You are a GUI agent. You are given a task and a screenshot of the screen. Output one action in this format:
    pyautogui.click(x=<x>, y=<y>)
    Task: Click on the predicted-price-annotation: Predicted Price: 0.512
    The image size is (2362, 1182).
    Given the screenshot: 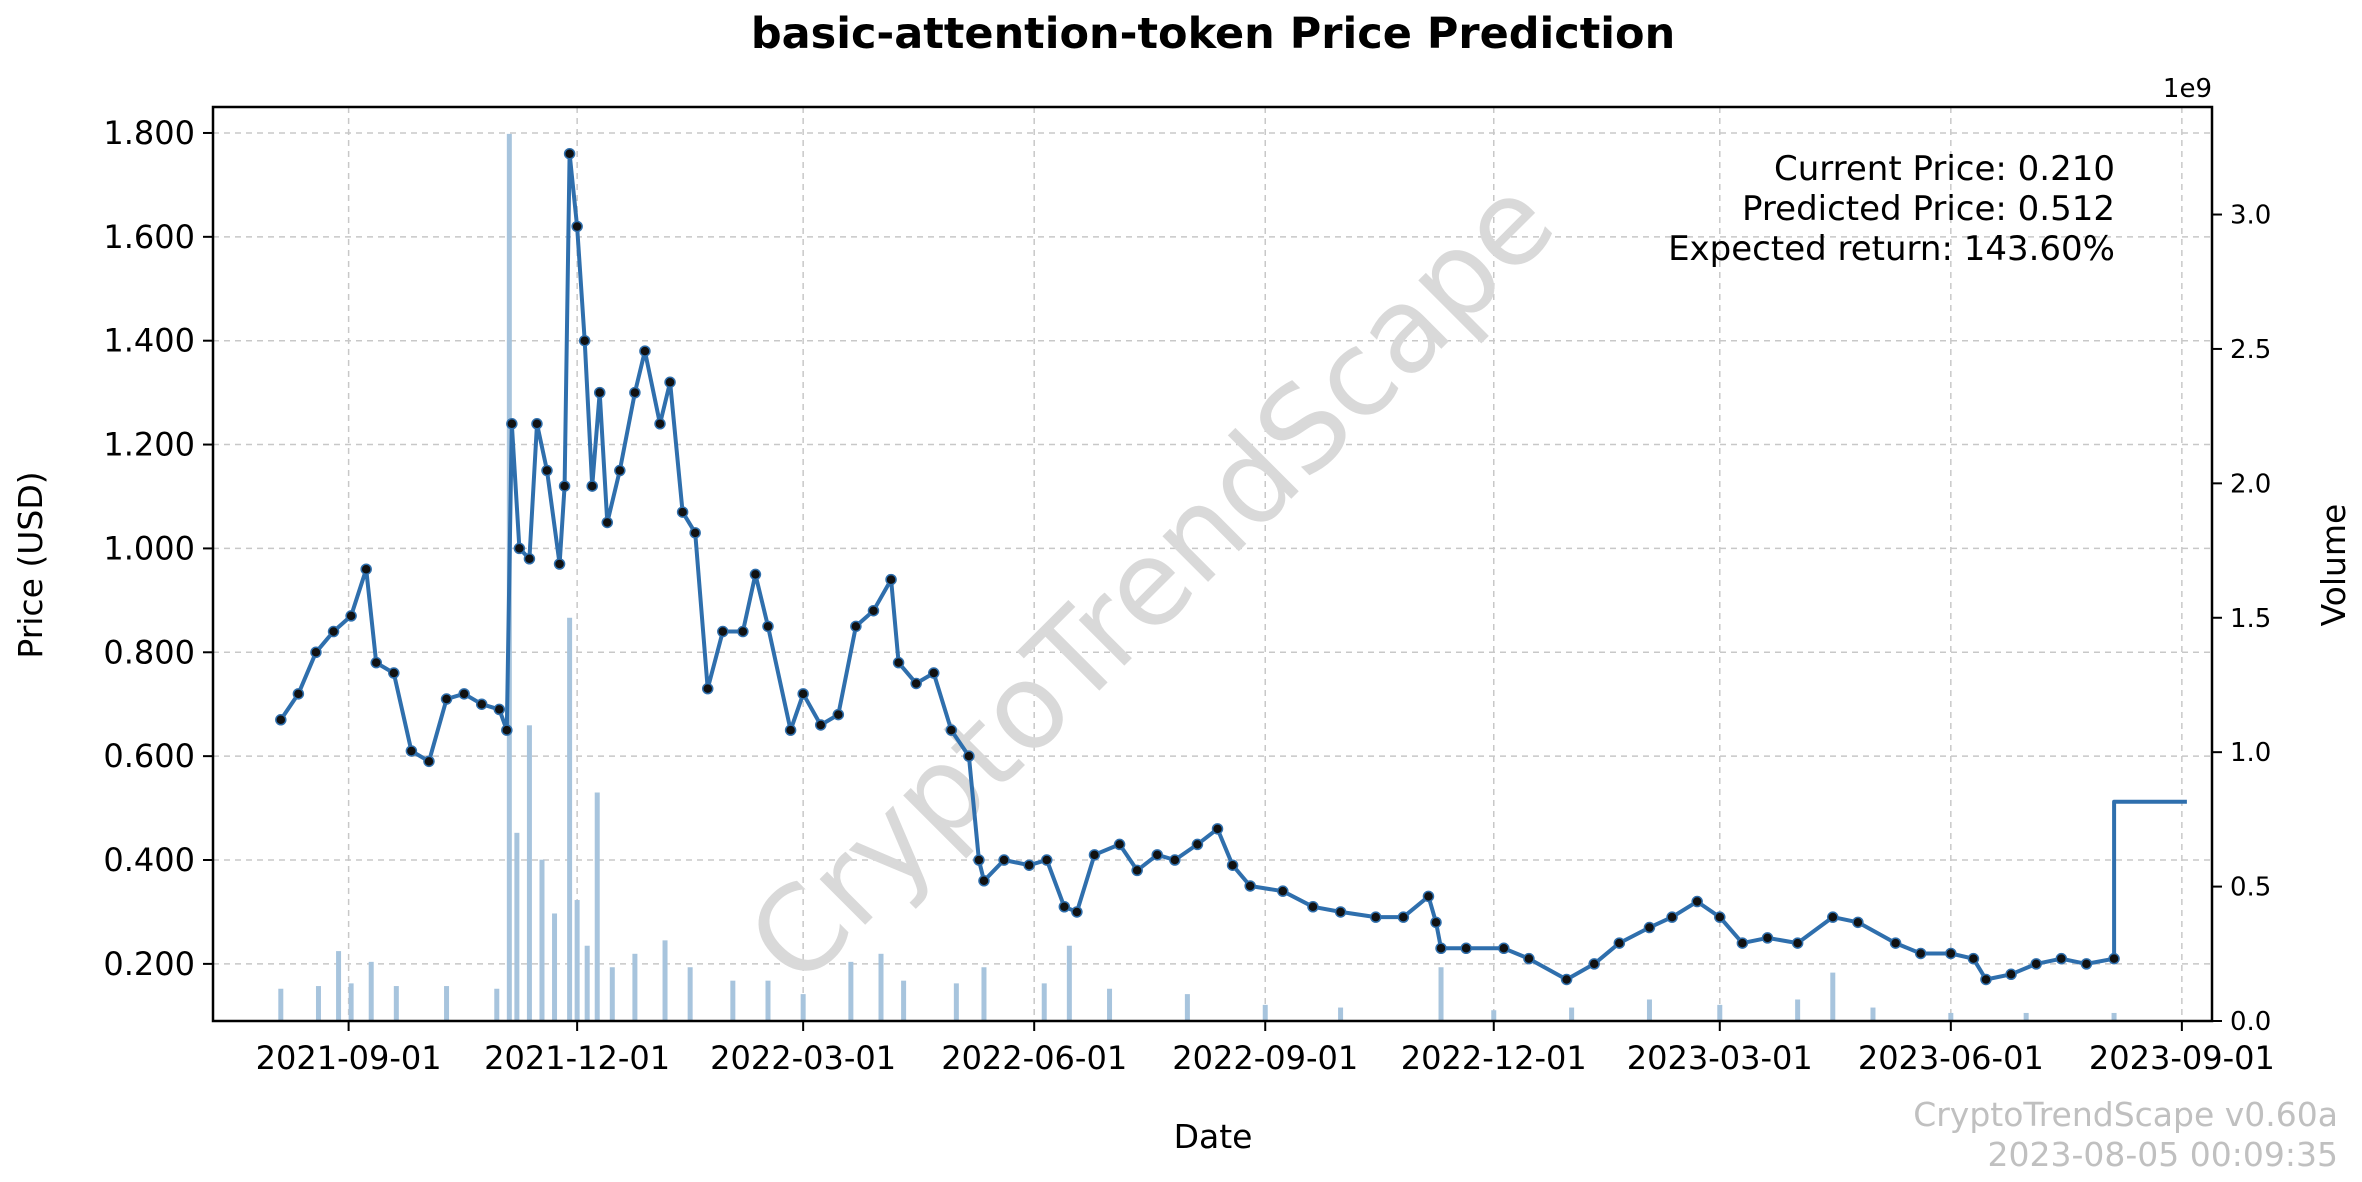 What is the action you would take?
    pyautogui.click(x=1928, y=209)
    